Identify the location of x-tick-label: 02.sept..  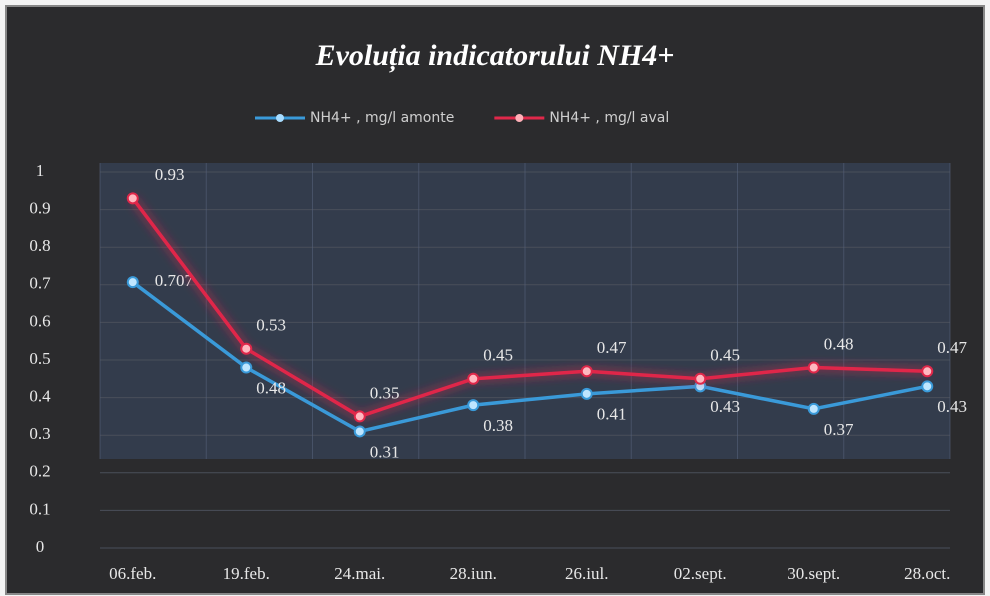
(700, 573).